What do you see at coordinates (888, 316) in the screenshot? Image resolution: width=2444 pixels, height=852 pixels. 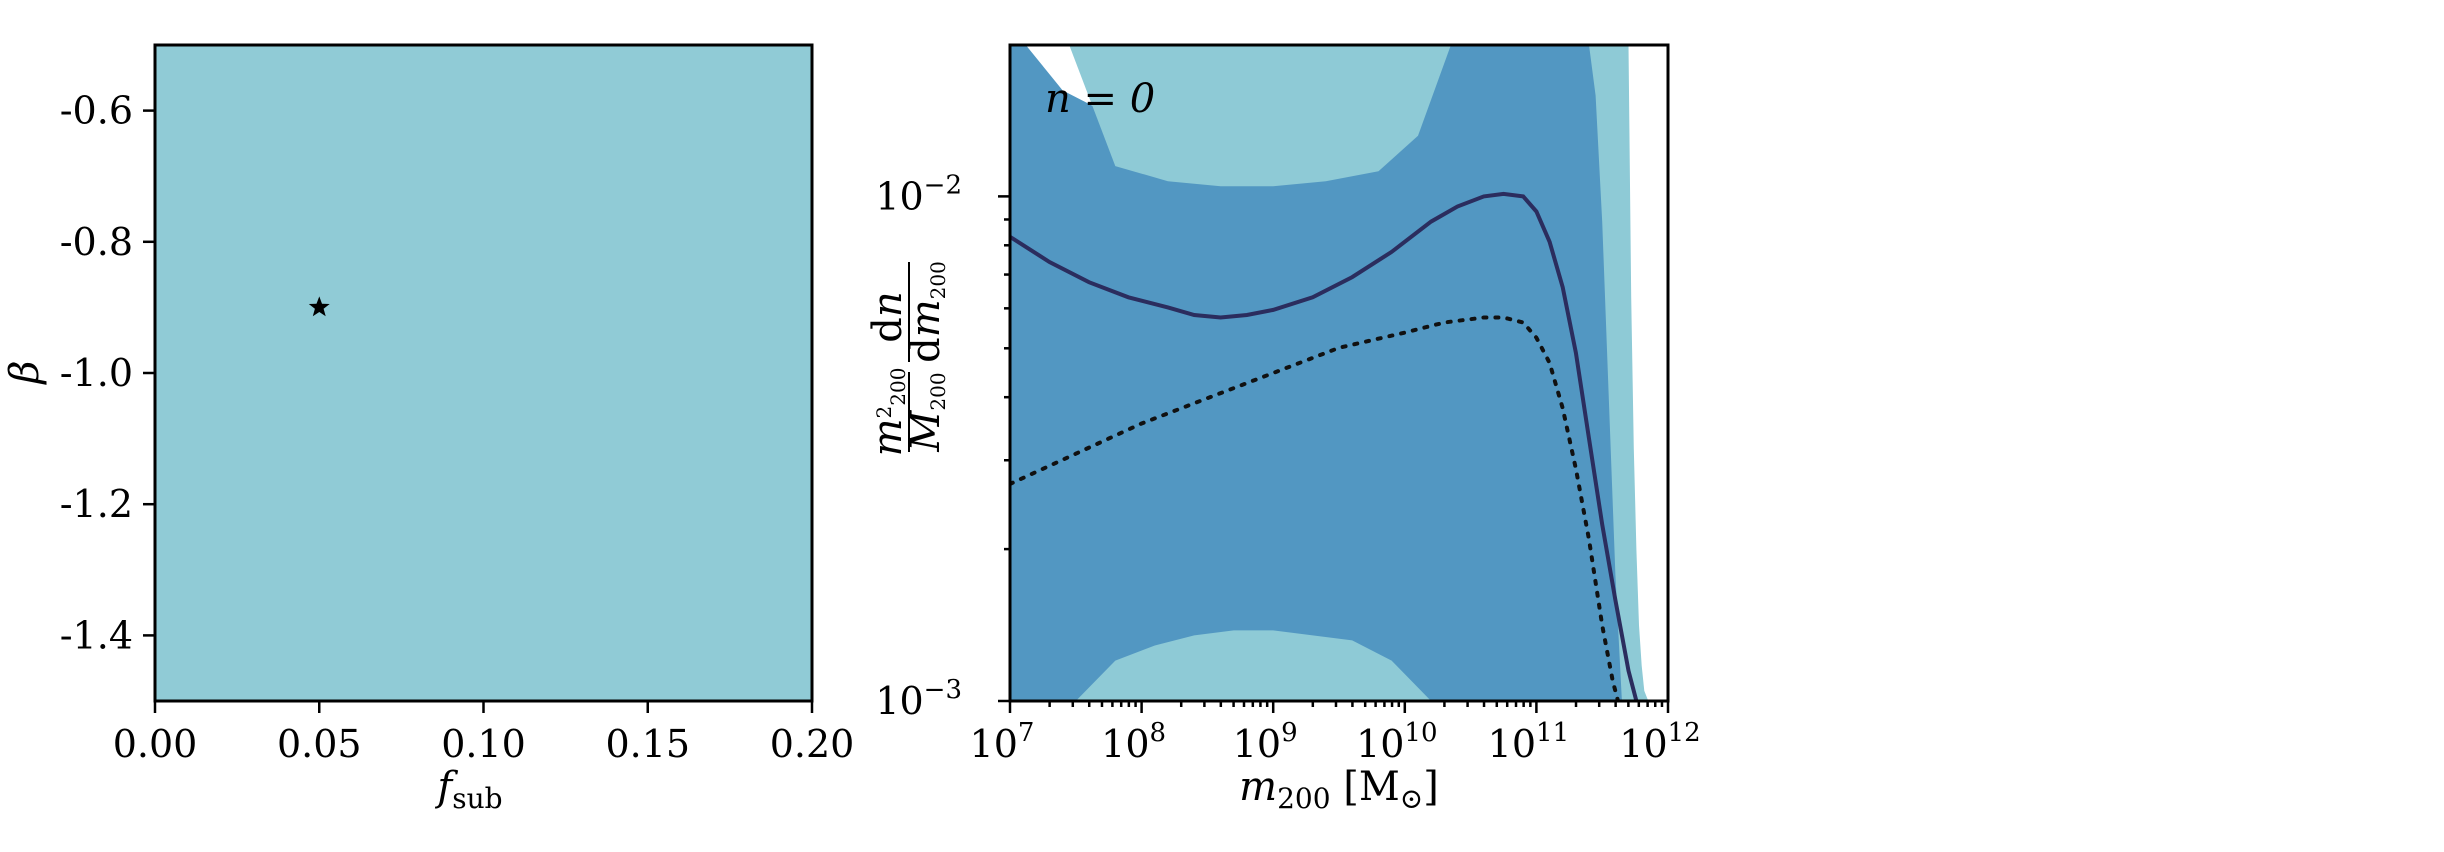 I see `svg-text: dn` at bounding box center [888, 316].